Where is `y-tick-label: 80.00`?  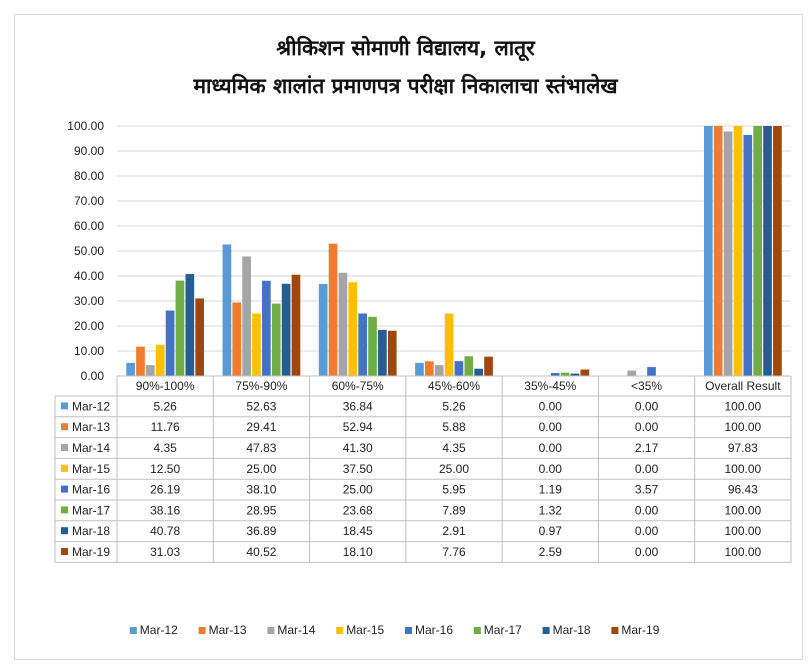 y-tick-label: 80.00 is located at coordinates (89, 176).